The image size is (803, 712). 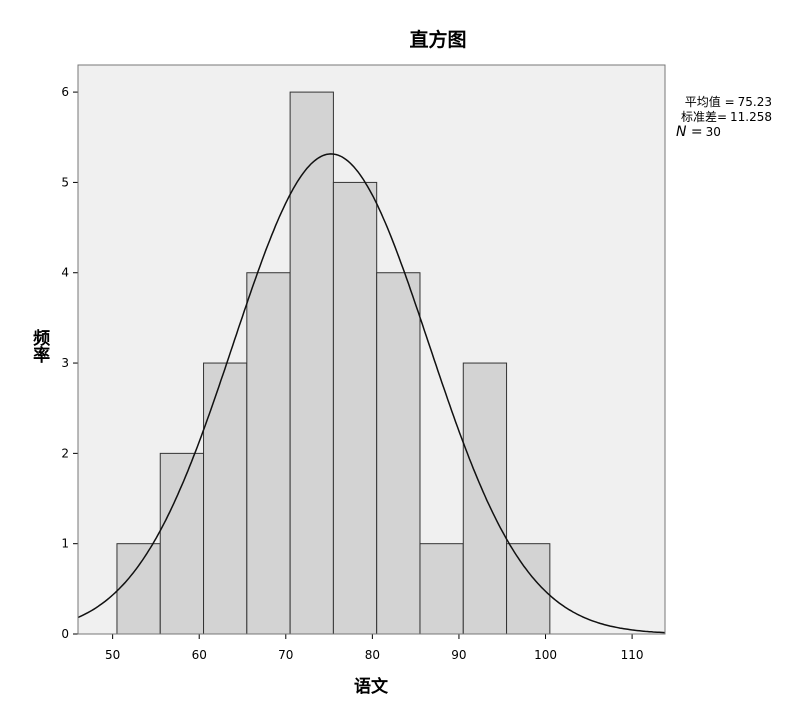 What do you see at coordinates (755, 102) in the screenshot?
I see `stat-value: 75.23` at bounding box center [755, 102].